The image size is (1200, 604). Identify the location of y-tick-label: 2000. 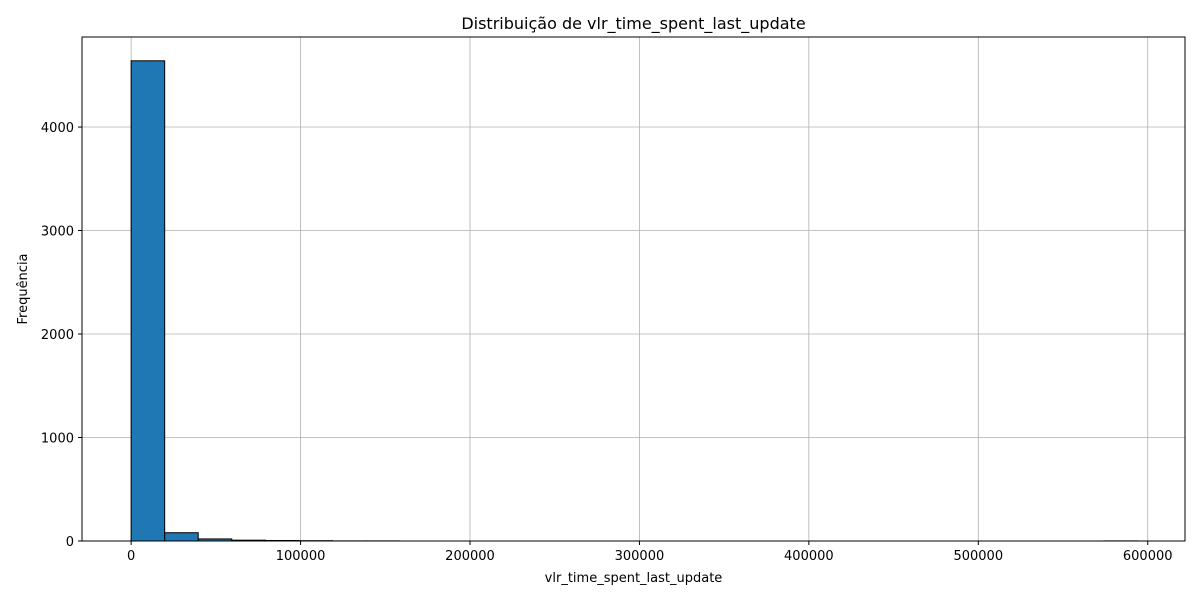
(57, 335).